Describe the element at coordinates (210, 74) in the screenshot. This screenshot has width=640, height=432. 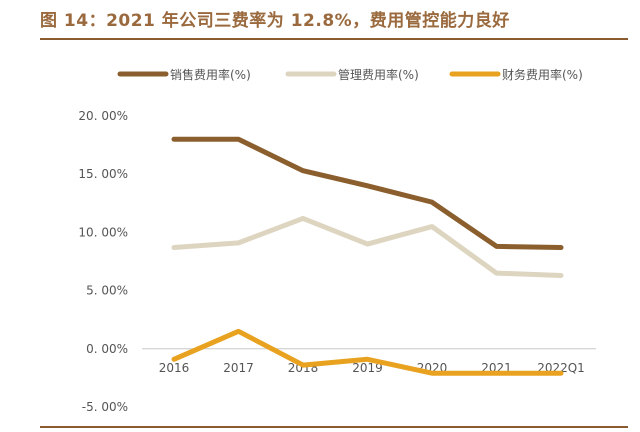
I see `legend-label-0: 销售费用率(%)` at that location.